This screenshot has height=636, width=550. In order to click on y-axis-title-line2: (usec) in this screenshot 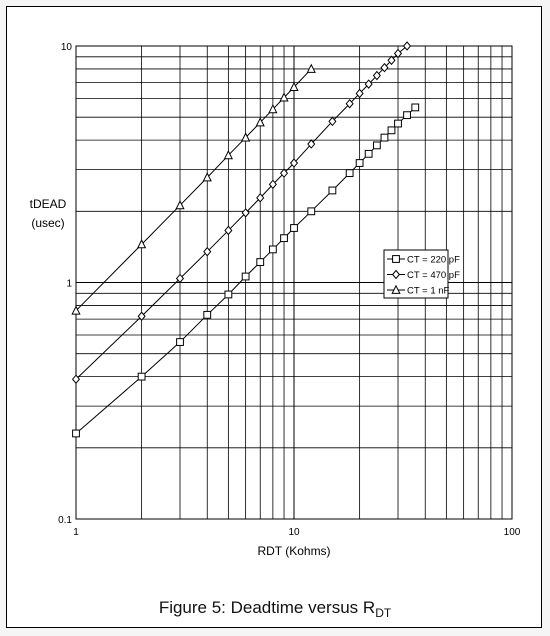, I will do `click(47, 223)`.